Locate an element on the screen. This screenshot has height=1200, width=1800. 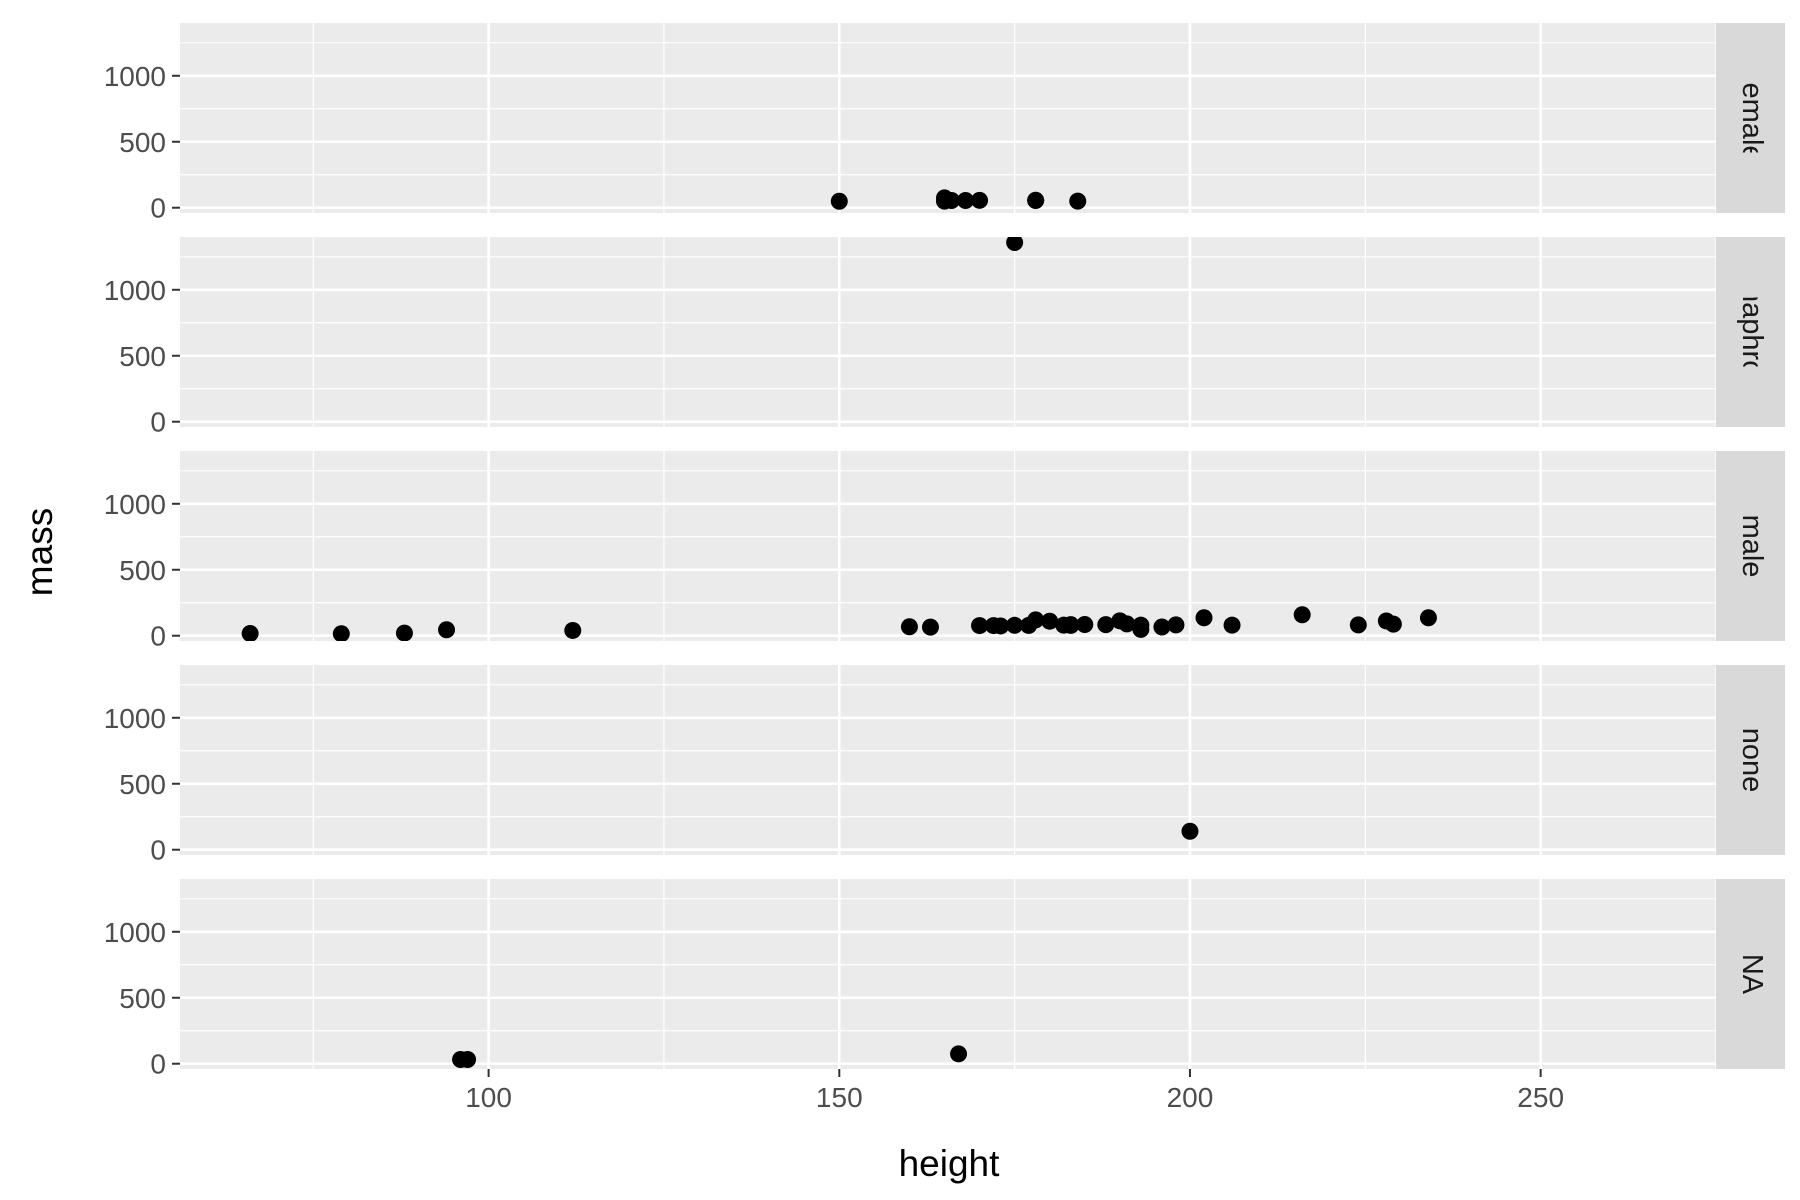
x-tick-label: 200 is located at coordinates (1190, 1097).